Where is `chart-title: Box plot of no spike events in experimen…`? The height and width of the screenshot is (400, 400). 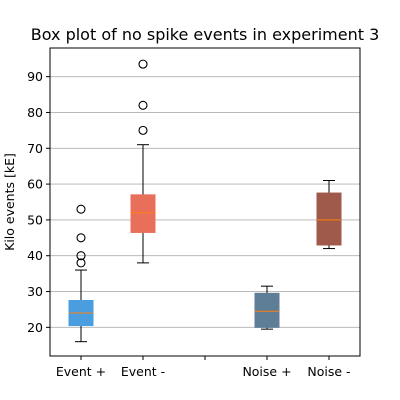 chart-title: Box plot of no spike events in experimen… is located at coordinates (205, 34).